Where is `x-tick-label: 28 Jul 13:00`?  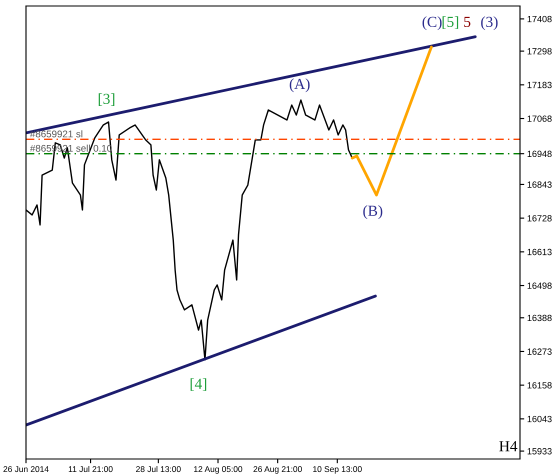
x-tick-label: 28 Jul 13:00 is located at coordinates (158, 469).